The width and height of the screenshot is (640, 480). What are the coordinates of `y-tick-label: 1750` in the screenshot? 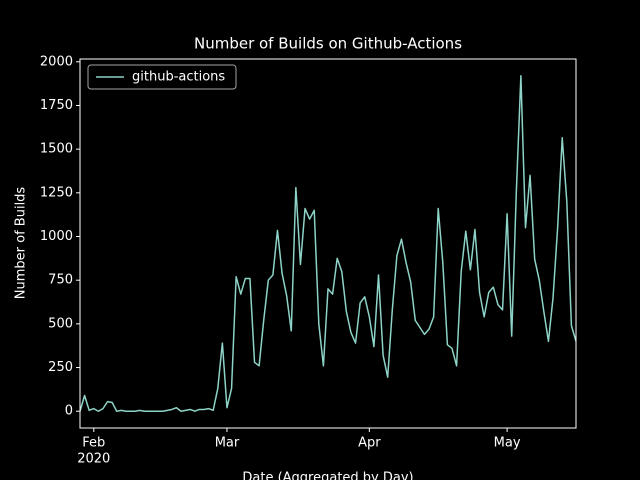 It's located at (56, 105).